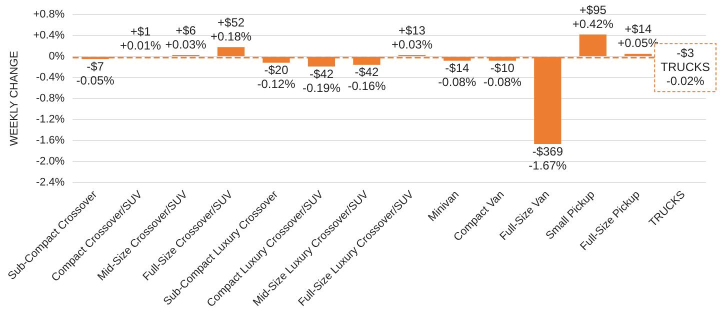 This screenshot has height=316, width=720. I want to click on y-tick-label: +0.8%, so click(49, 14).